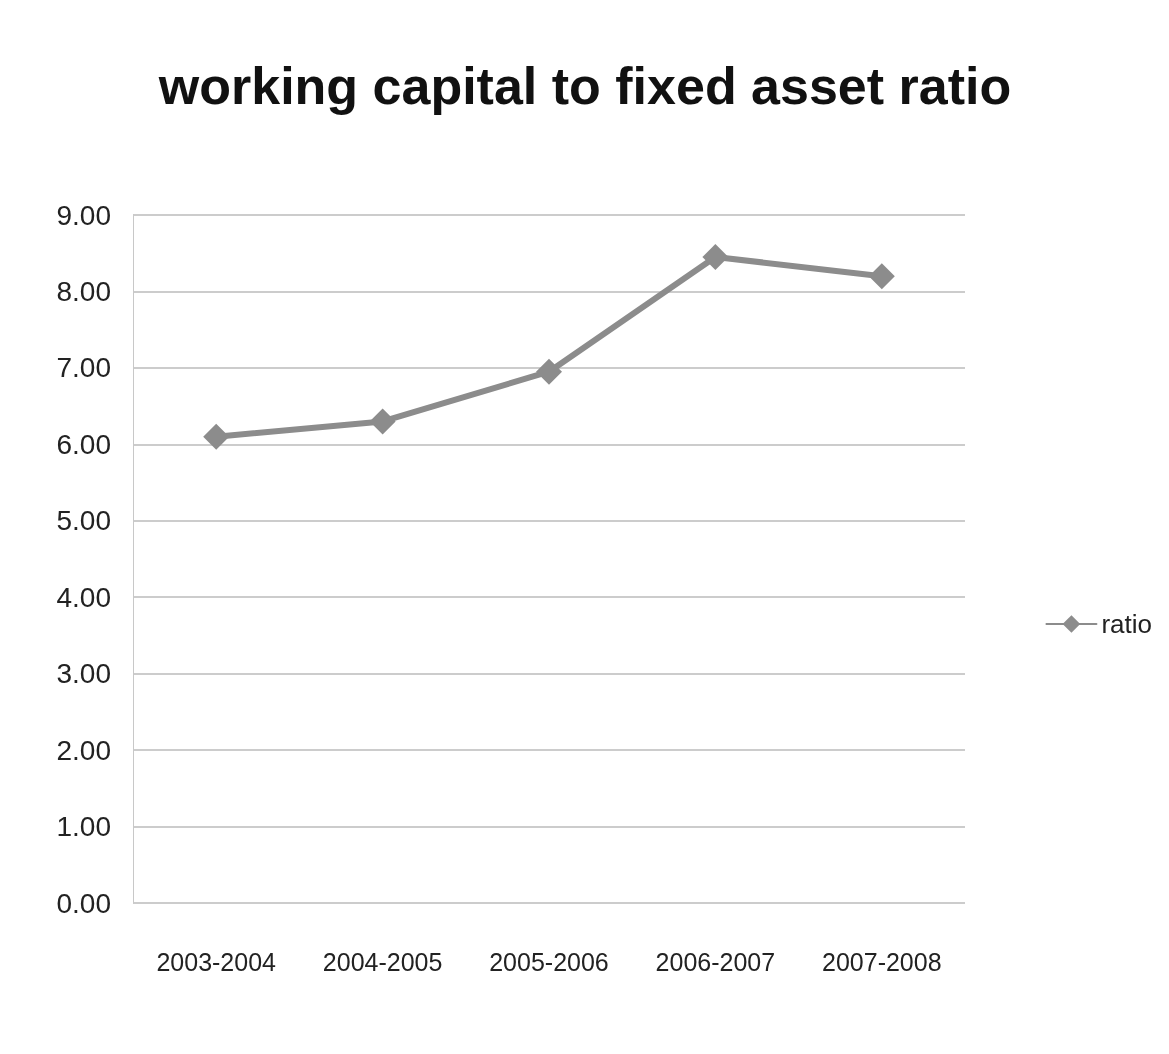 This screenshot has width=1169, height=1054. I want to click on x-tick-label: 2007-2008, so click(882, 961).